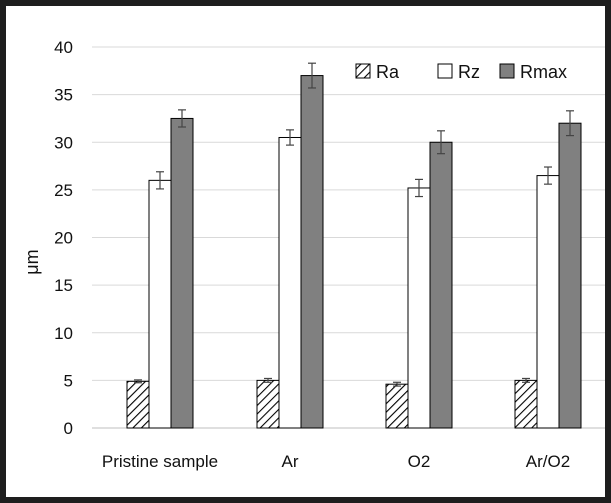  What do you see at coordinates (63, 142) in the screenshot?
I see `y-tick-label: 30` at bounding box center [63, 142].